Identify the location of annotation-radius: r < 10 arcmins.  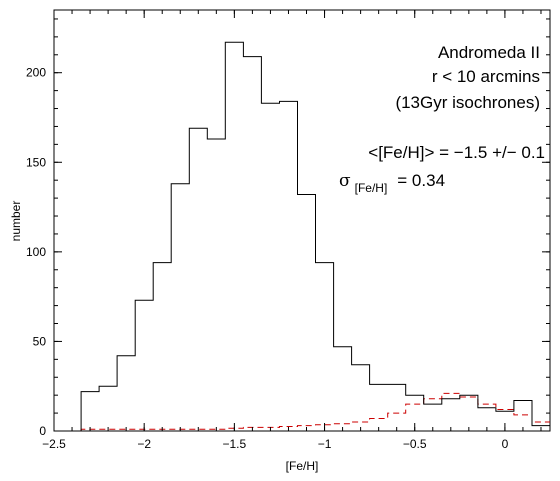
(486, 76).